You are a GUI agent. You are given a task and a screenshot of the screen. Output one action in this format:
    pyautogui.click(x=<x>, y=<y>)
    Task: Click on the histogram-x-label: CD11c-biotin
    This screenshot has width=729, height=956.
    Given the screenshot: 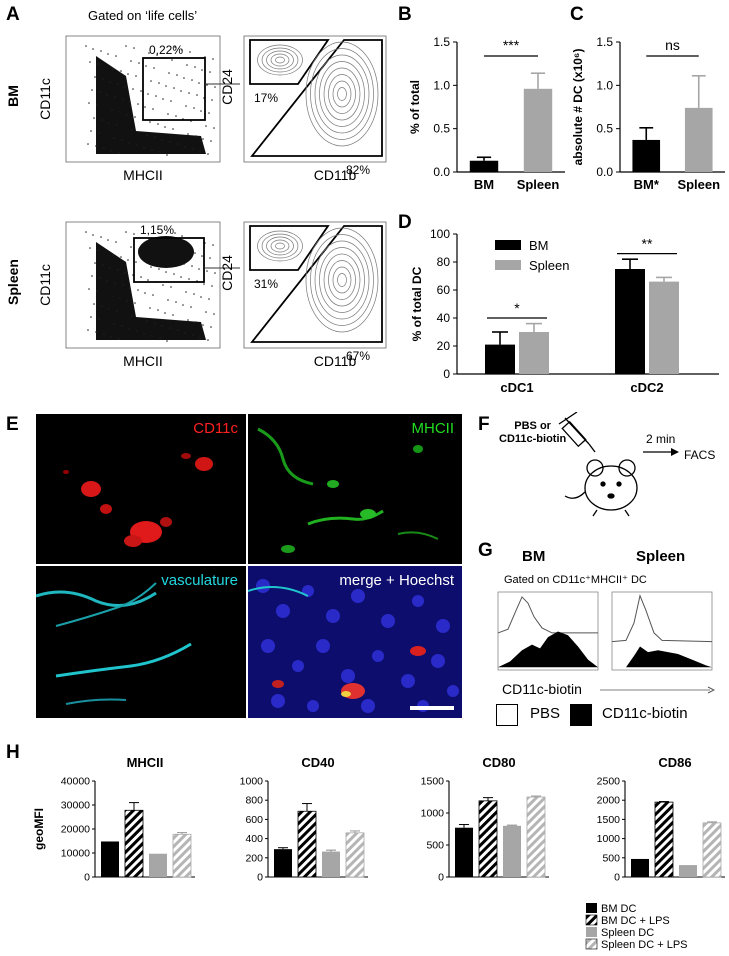 What is the action you would take?
    pyautogui.click(x=542, y=689)
    